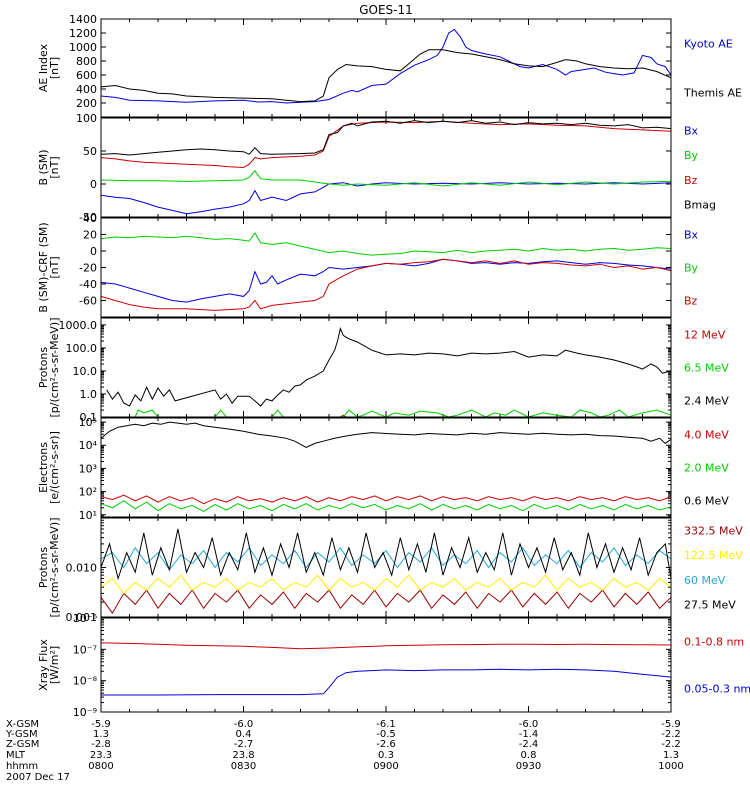  What do you see at coordinates (85, 649) in the screenshot?
I see `y-tick-label: 10⁻⁷` at bounding box center [85, 649].